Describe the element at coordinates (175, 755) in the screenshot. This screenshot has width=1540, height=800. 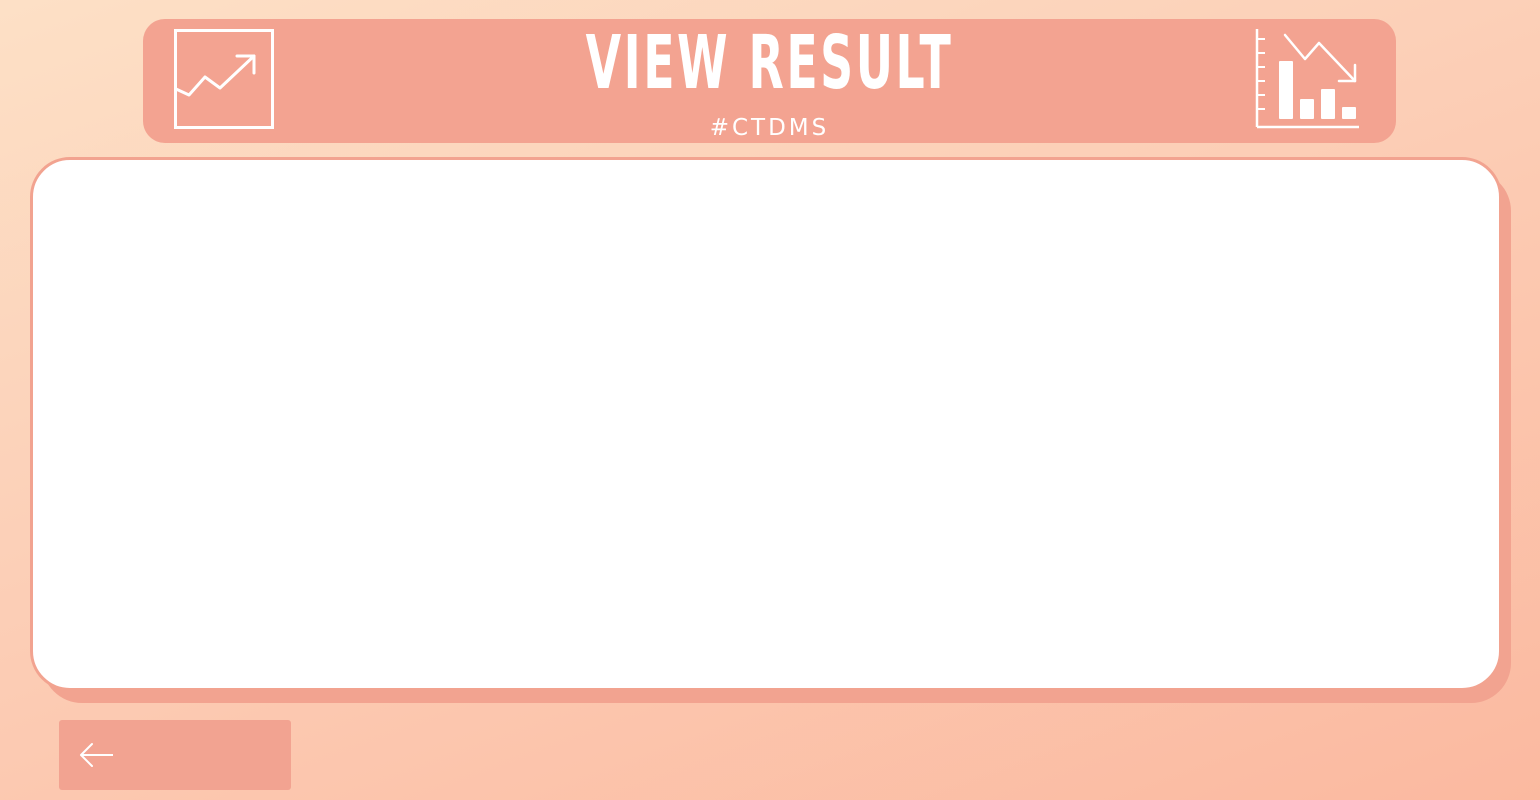
I see `back-button` at that location.